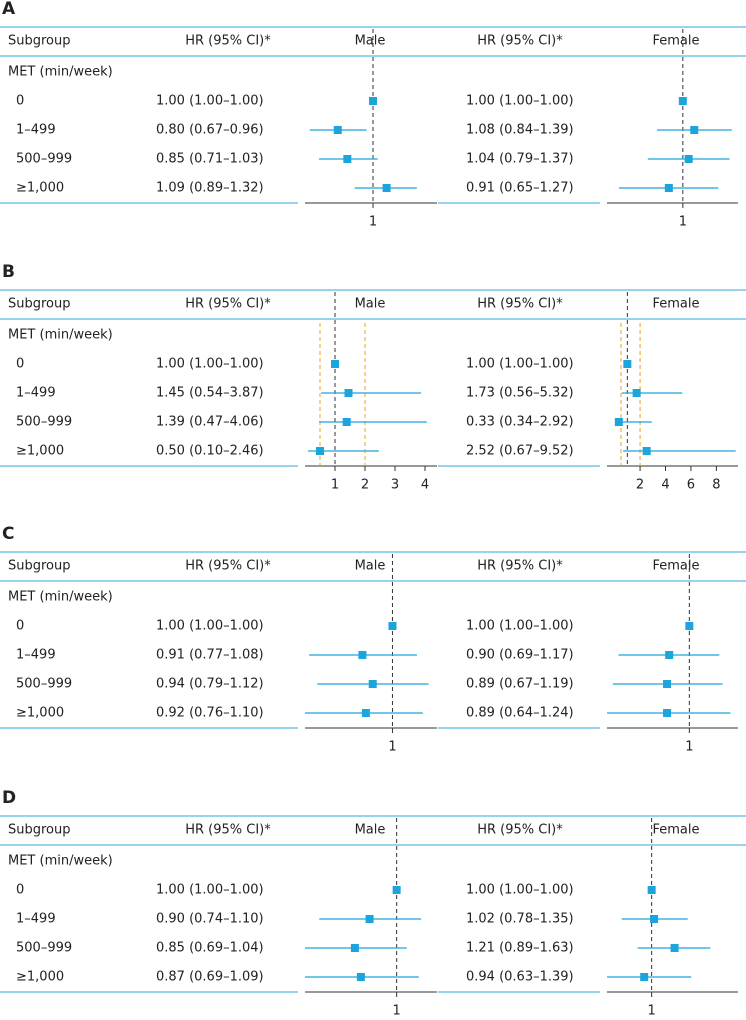 Image resolution: width=746 pixels, height=1020 pixels. Describe the element at coordinates (210, 422) in the screenshot. I see `hr-label: 1.39 (0.47–4.06)` at that location.